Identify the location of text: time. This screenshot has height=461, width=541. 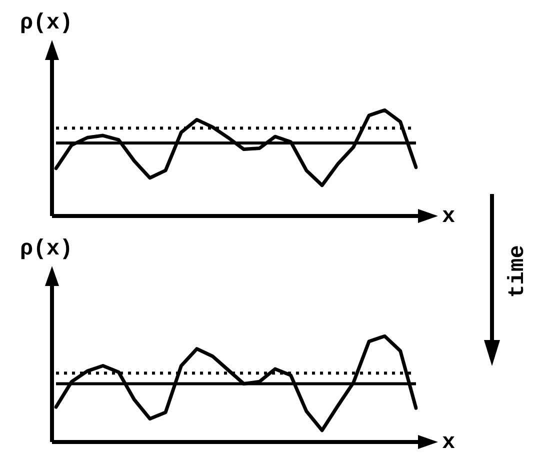
(517, 271).